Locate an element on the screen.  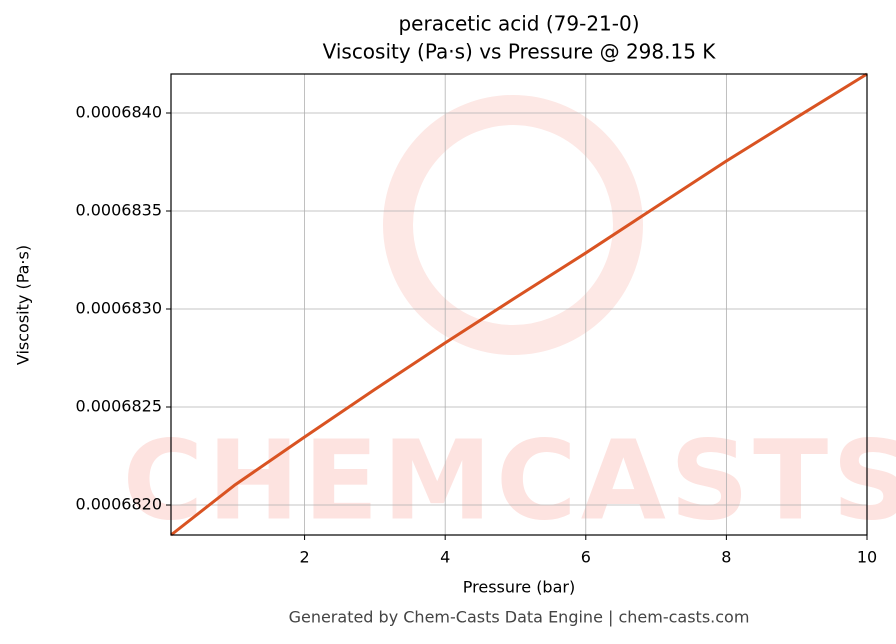
y-tick-label: 0.0006840 is located at coordinates (118, 112).